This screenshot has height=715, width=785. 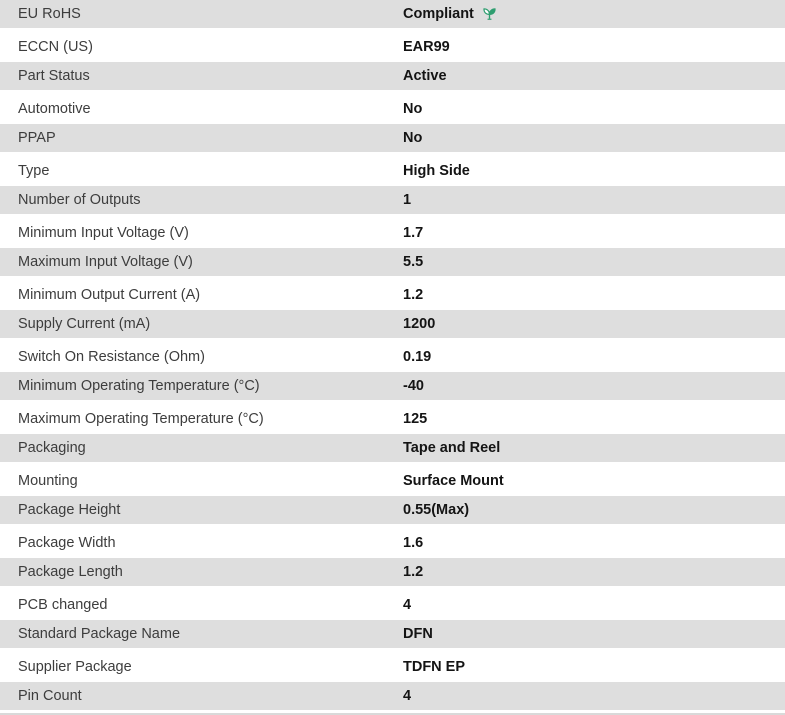 What do you see at coordinates (139, 386) in the screenshot?
I see `spec-attribute-label: Minimum Operating Temperature (°C)` at bounding box center [139, 386].